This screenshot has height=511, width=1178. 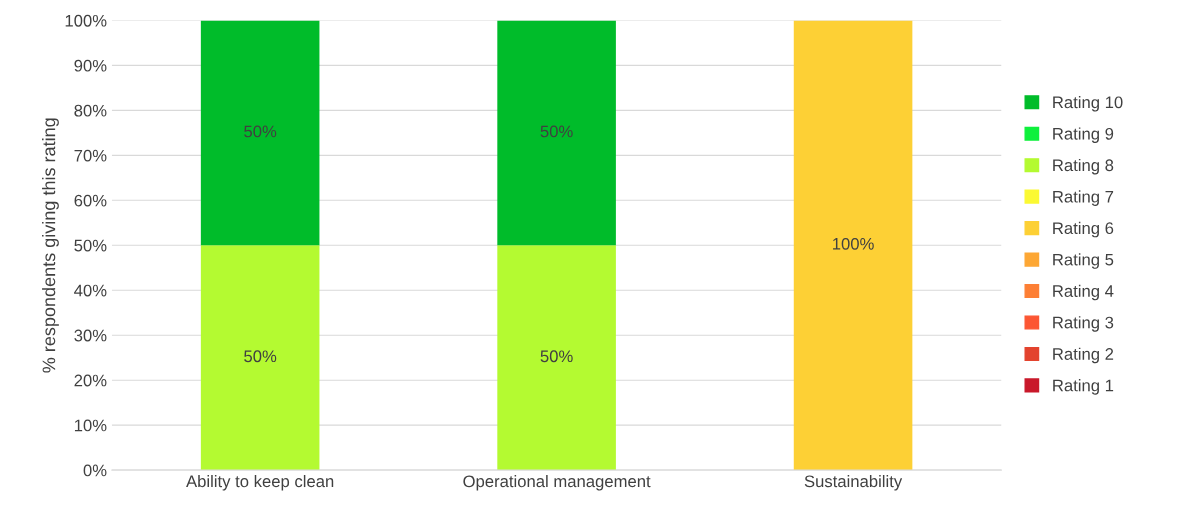 I want to click on y-tick-label: 40%, so click(x=90, y=290).